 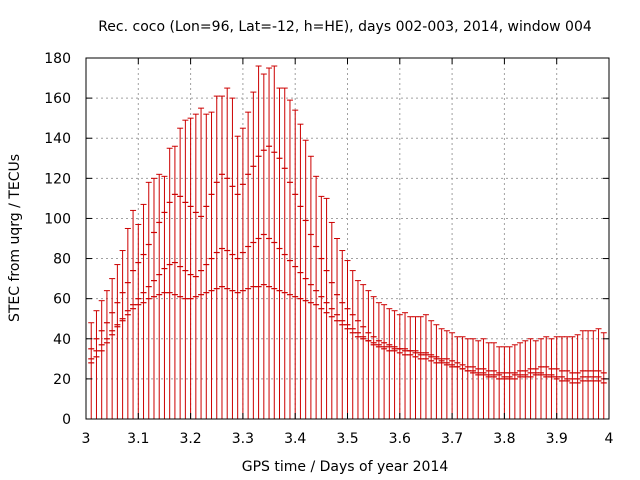 What do you see at coordinates (295, 439) in the screenshot?
I see `x-tick-label: 3.4` at bounding box center [295, 439].